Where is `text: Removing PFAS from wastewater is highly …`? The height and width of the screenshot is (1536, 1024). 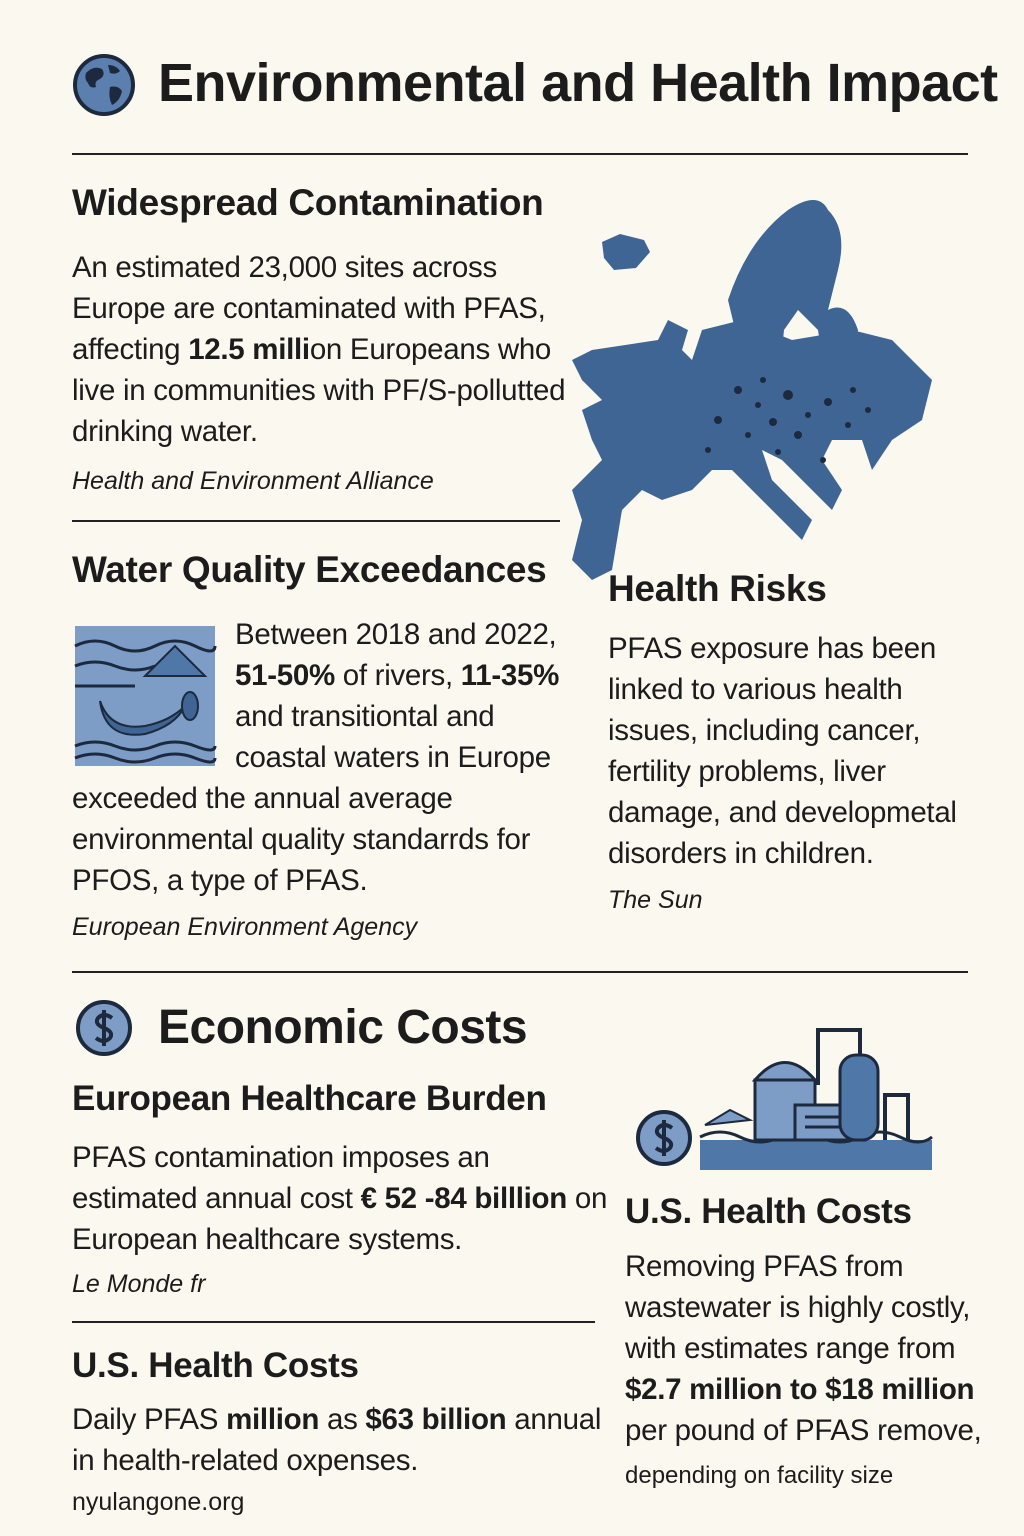
text: Removing PFAS from wastewater is highly … is located at coordinates (798, 1307).